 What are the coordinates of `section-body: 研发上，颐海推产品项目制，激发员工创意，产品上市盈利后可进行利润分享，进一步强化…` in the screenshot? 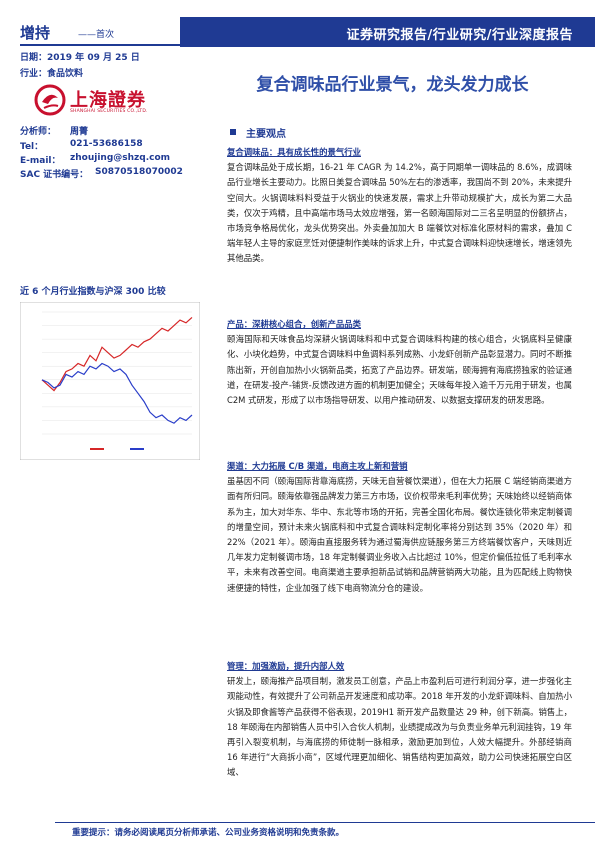 It's located at (399, 727).